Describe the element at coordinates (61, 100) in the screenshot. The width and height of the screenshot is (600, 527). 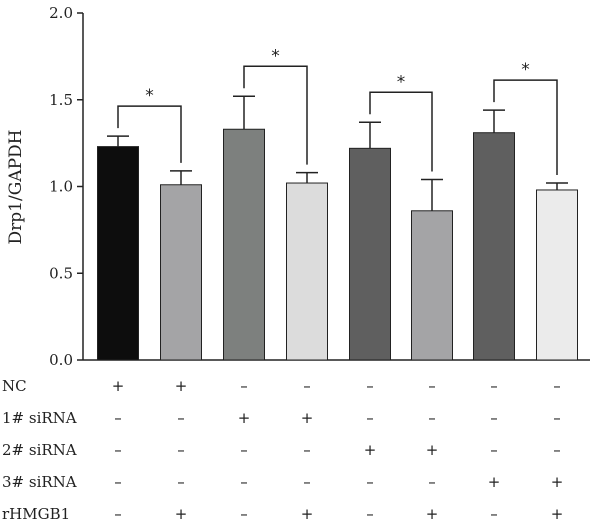
I see `y-tick-label: 1.5` at that location.